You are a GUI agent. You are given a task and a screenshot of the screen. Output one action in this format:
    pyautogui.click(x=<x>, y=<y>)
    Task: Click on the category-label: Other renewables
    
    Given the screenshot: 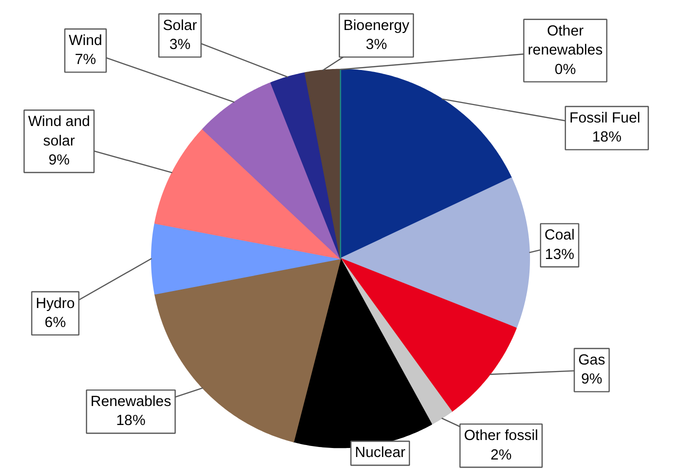 What is the action you would take?
    pyautogui.click(x=565, y=41)
    